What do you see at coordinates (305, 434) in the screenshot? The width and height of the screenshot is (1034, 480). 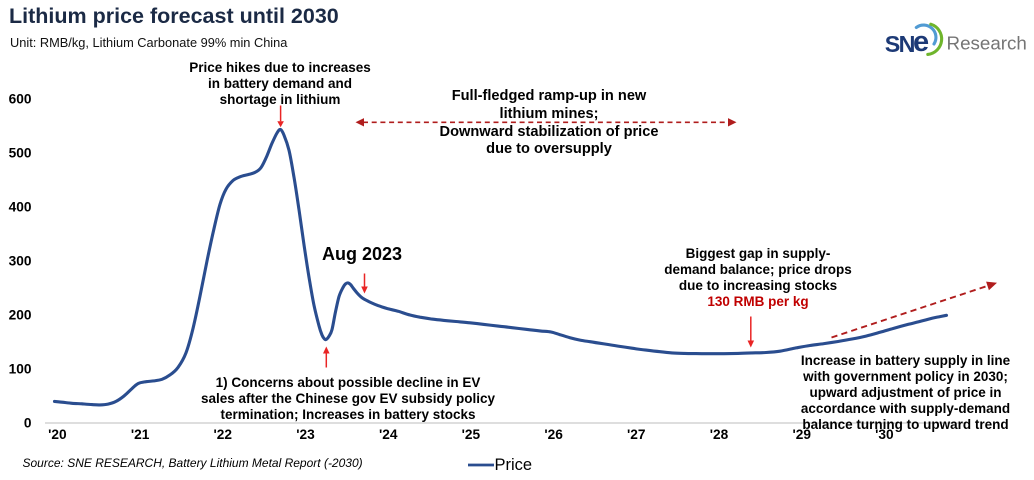 I see `svg-text: '23` at bounding box center [305, 434].